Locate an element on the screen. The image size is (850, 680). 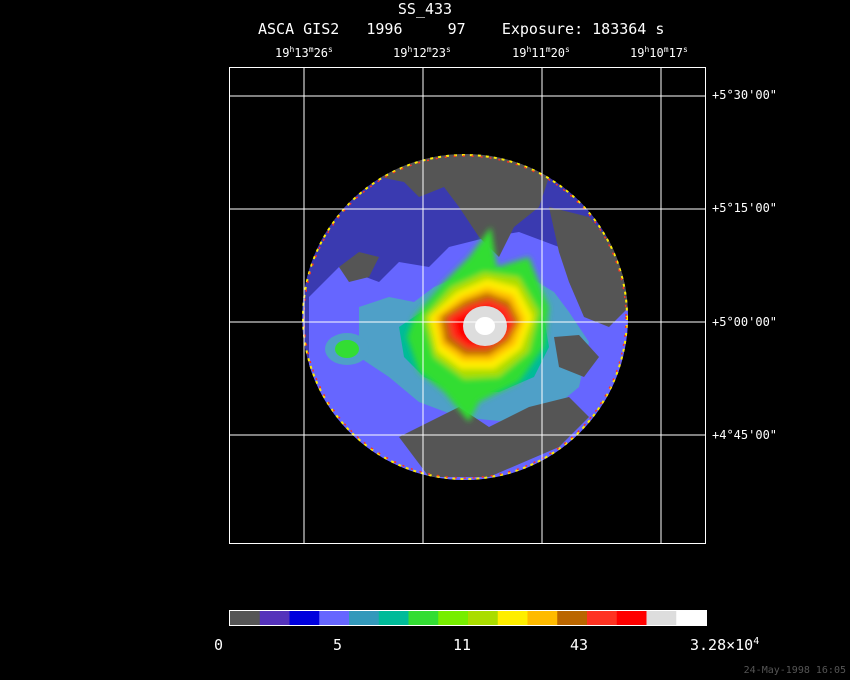
colorbar-label: 3.28×104 is located at coordinates (725, 645).